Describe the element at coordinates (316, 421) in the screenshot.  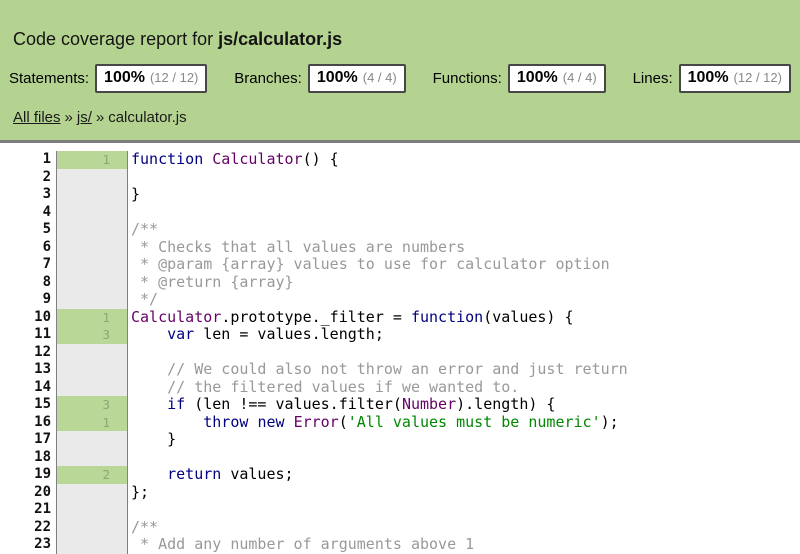
I see `code-token-typ: Error` at that location.